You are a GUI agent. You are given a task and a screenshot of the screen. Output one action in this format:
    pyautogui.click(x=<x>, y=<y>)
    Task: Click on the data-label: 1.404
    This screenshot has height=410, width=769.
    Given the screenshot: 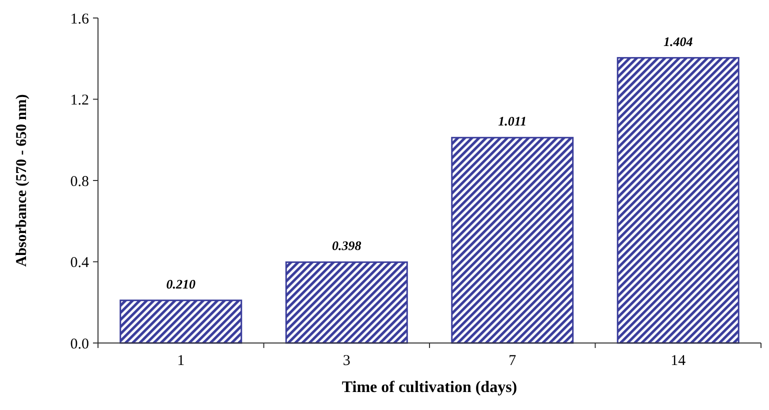 What is the action you would take?
    pyautogui.click(x=679, y=41)
    